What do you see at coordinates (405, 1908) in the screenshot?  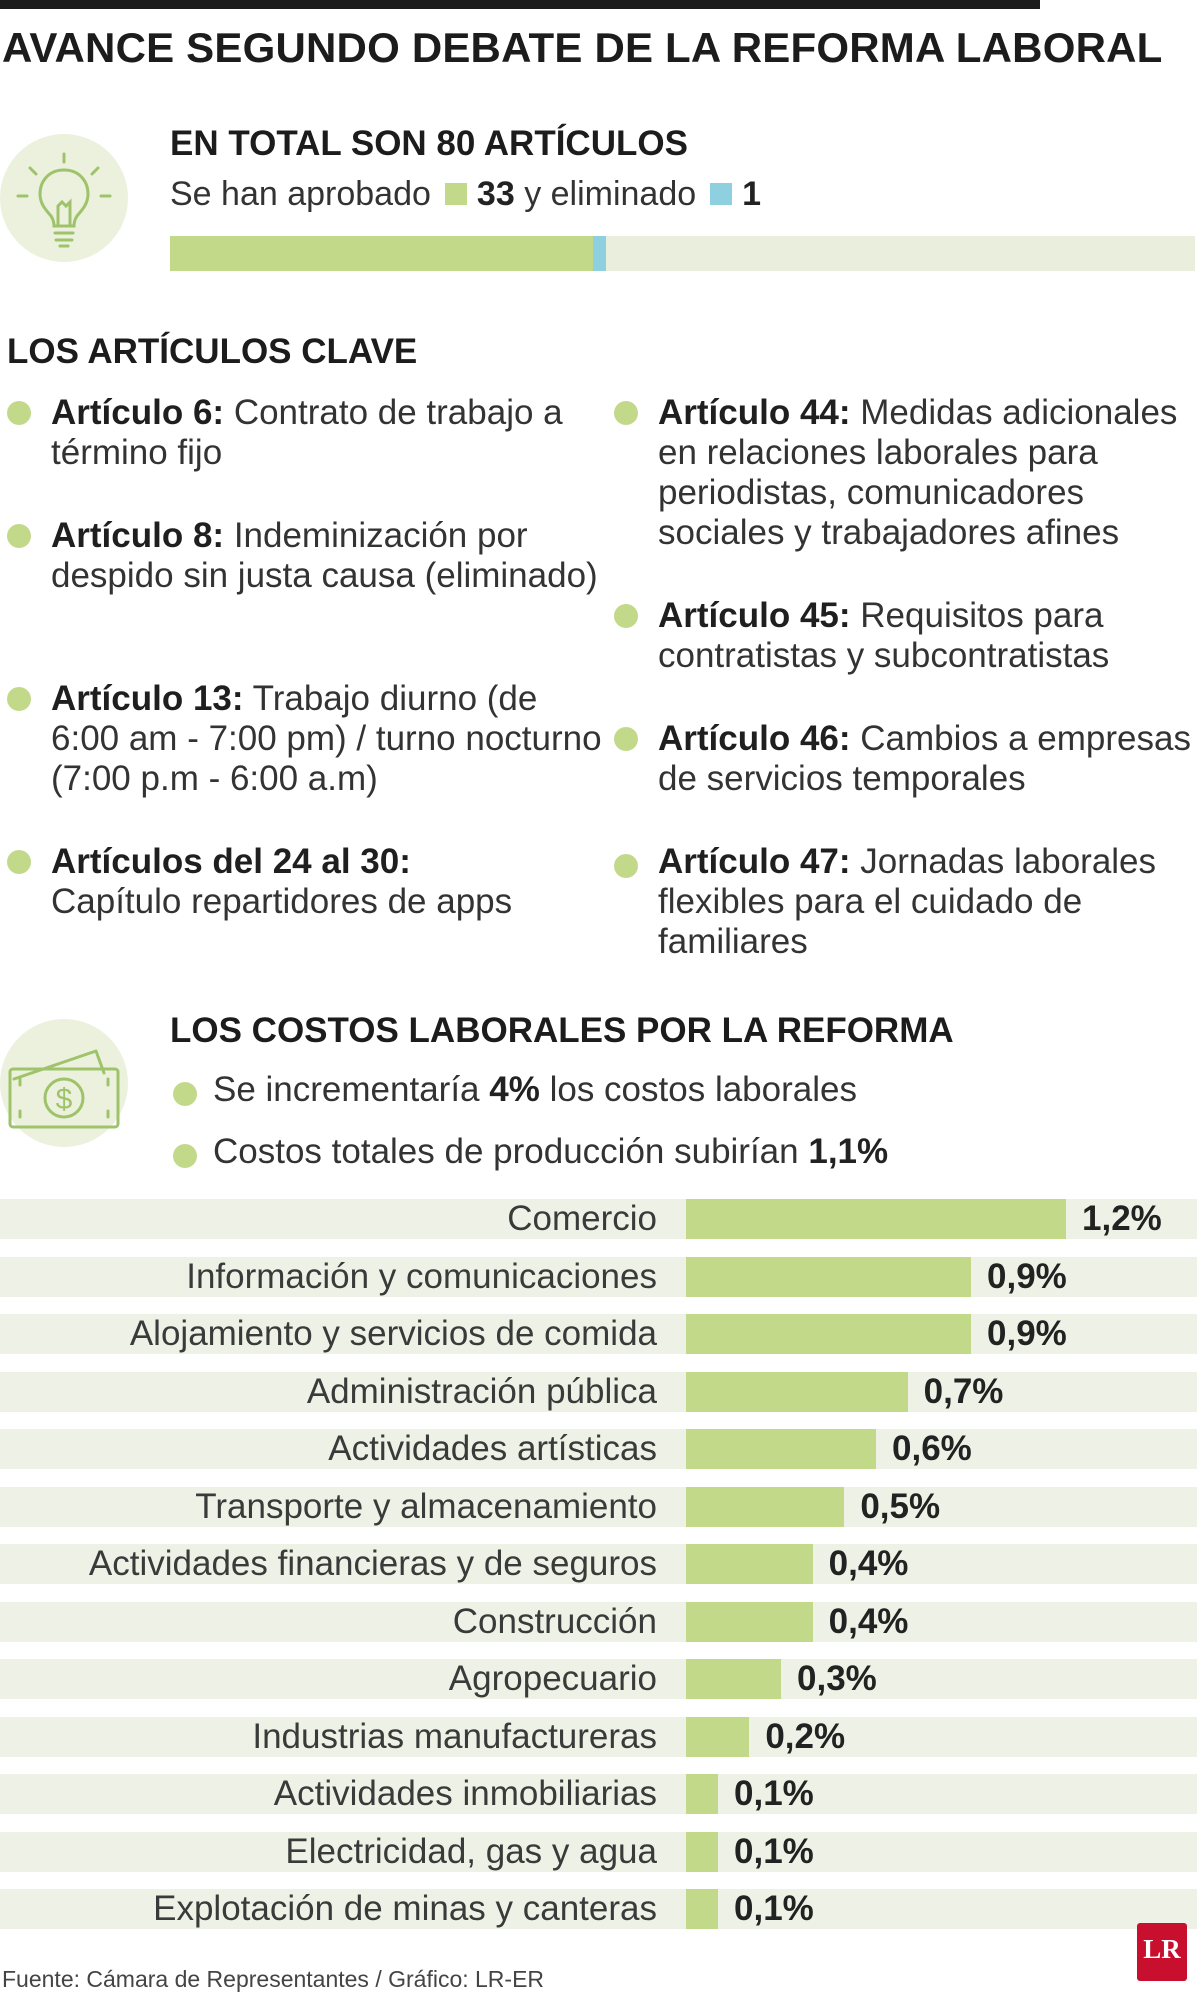 I see `chart-category-label: Explotación de minas y canteras` at bounding box center [405, 1908].